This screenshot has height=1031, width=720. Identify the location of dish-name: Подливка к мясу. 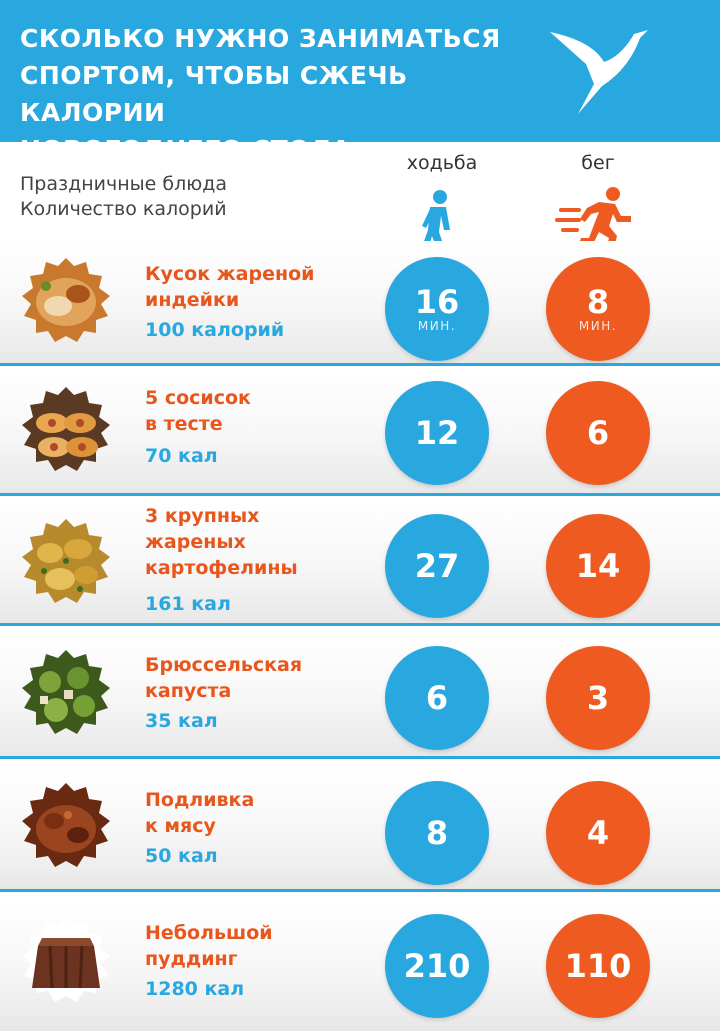
(200, 813).